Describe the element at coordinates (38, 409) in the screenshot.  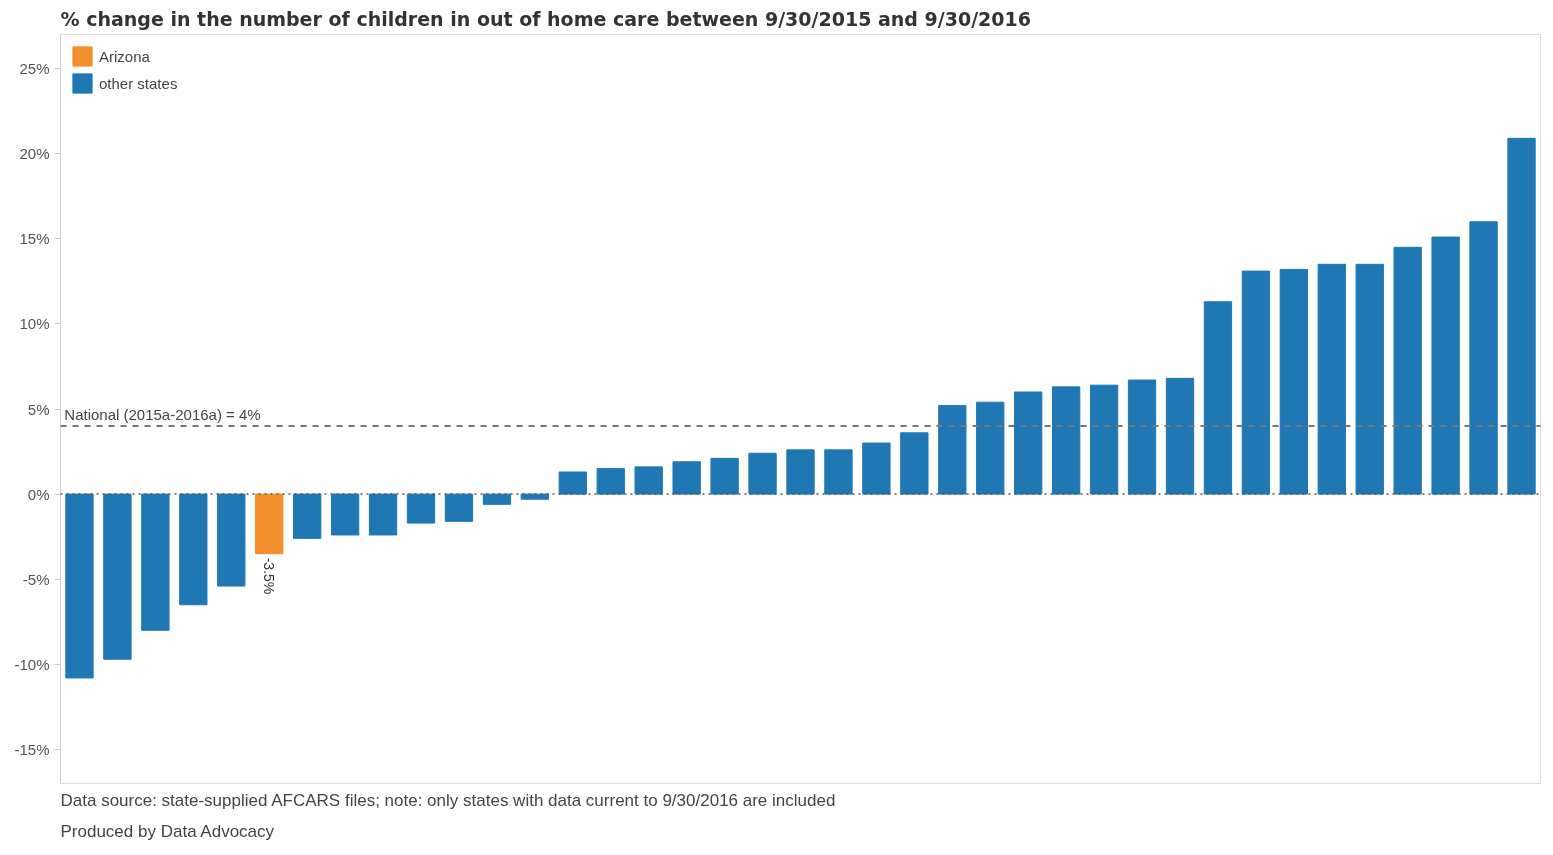
I see `y-tick-label: 5%` at that location.